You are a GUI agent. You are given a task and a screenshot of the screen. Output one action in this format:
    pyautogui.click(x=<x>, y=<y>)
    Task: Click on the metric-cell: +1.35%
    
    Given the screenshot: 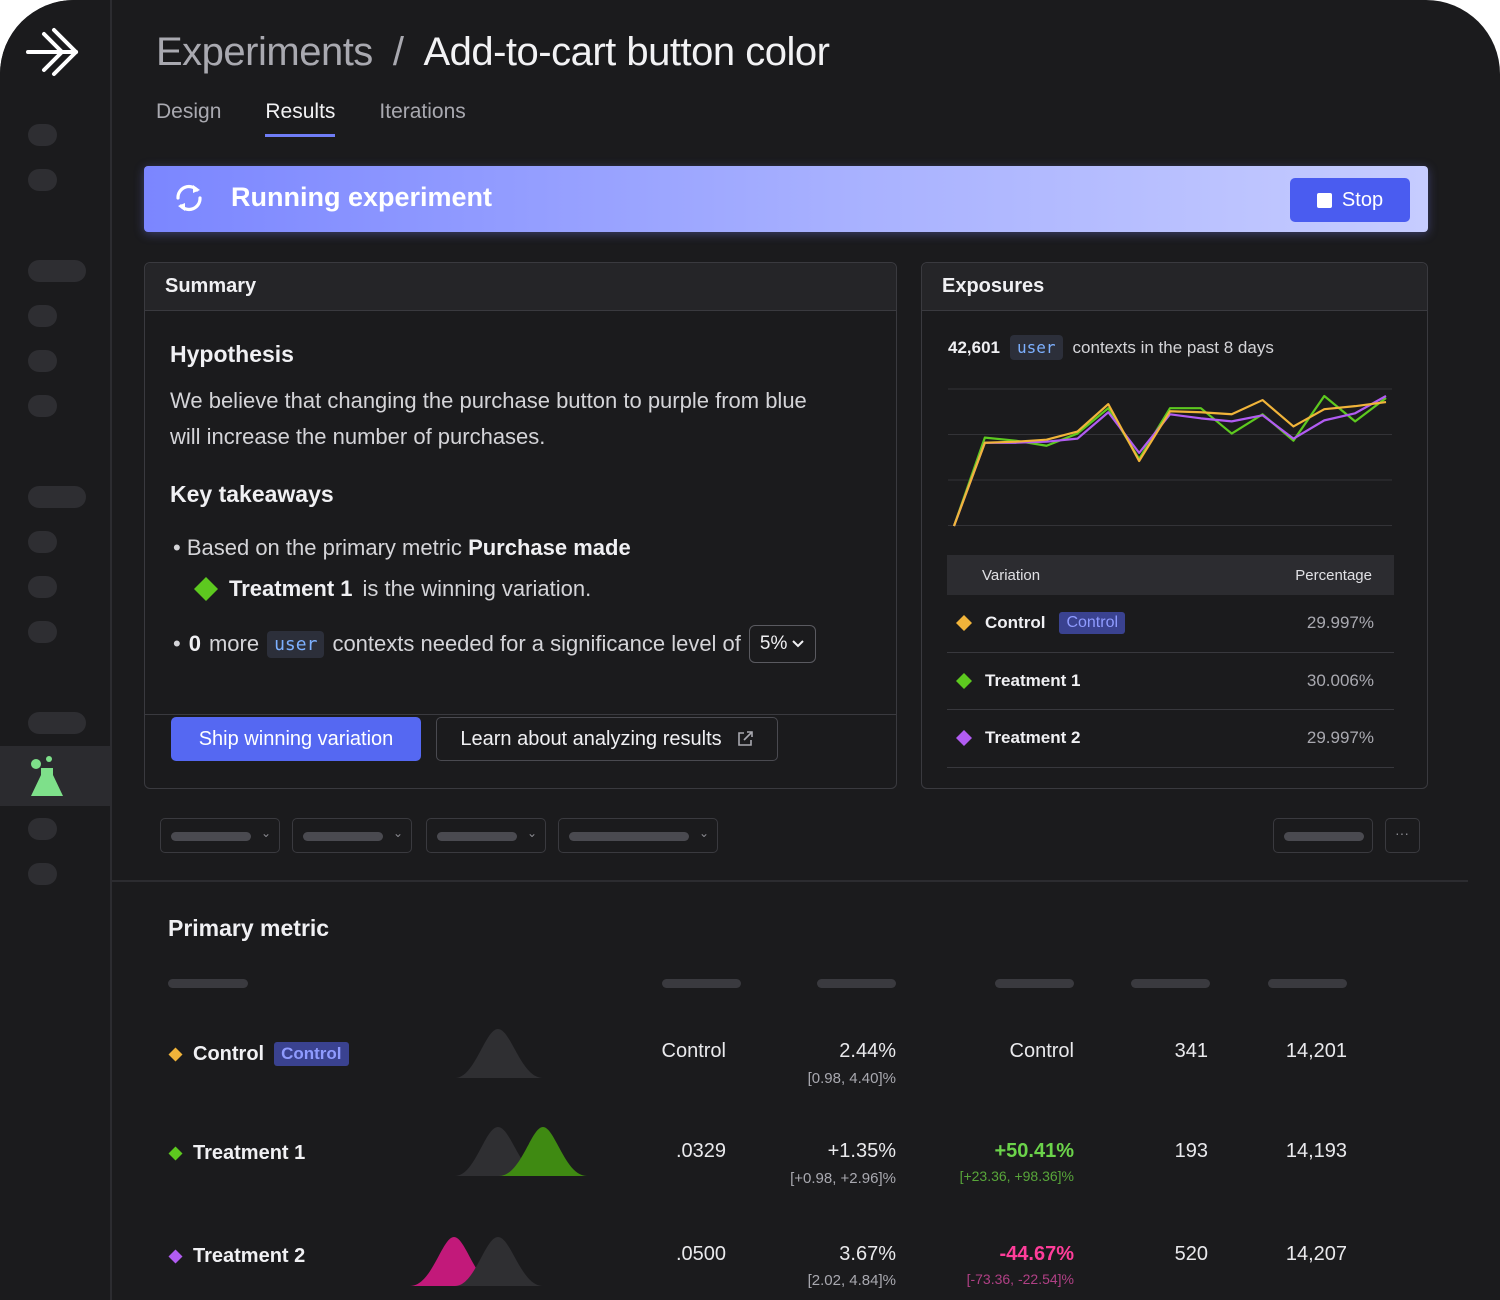 What is the action you would take?
    pyautogui.click(x=861, y=1151)
    